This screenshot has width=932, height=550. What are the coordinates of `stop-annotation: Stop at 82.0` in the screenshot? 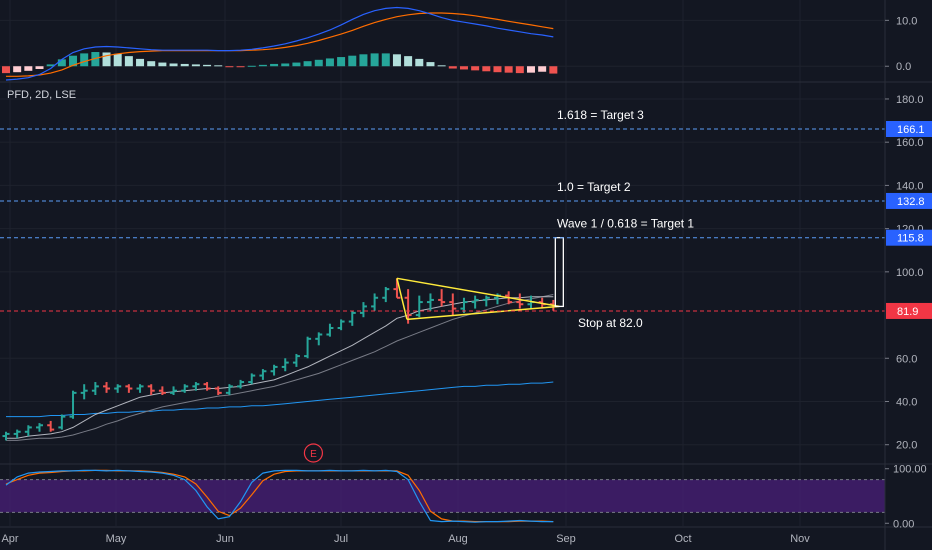 It's located at (610, 323).